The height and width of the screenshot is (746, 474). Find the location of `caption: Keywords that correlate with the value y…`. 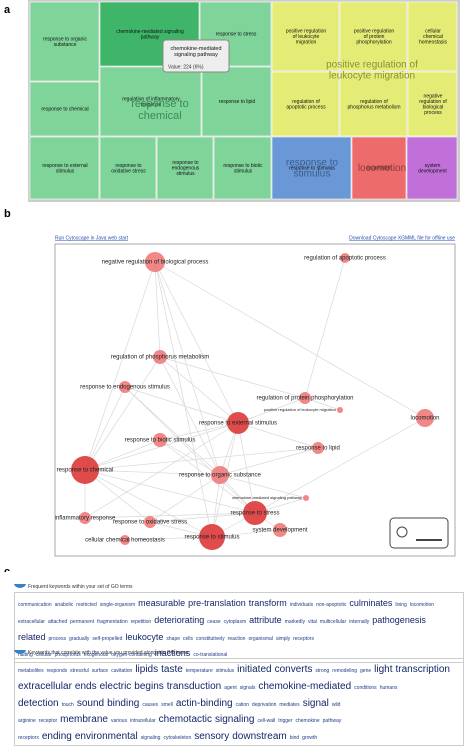

caption: Keywords that correlate with the value y… is located at coordinates (108, 653).